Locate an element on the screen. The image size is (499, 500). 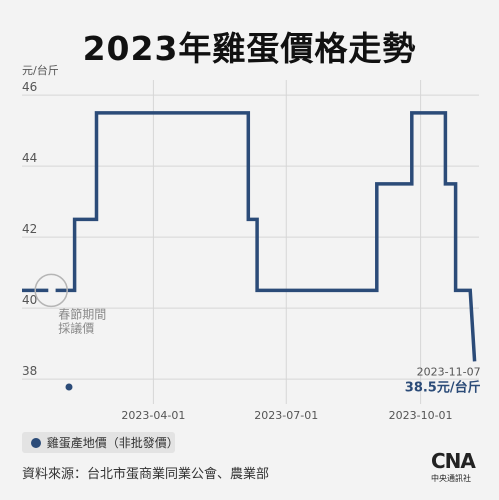
cna-logo: CNA 中央通訊社 is located at coordinates (461, 471).